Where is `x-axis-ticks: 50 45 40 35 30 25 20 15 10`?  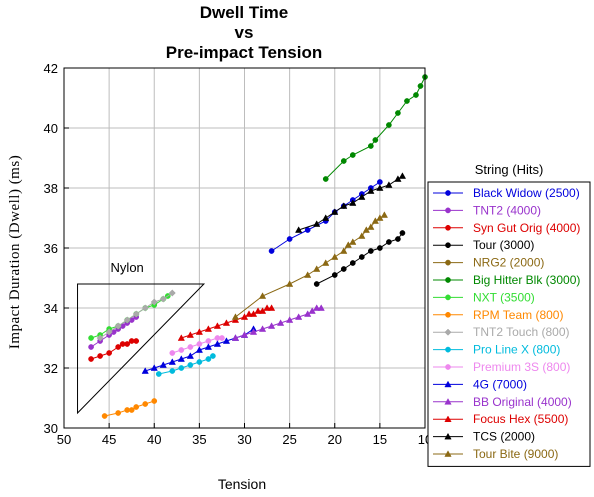 x-axis-ticks: 50 45 40 35 30 25 20 15 10 is located at coordinates (244, 435).